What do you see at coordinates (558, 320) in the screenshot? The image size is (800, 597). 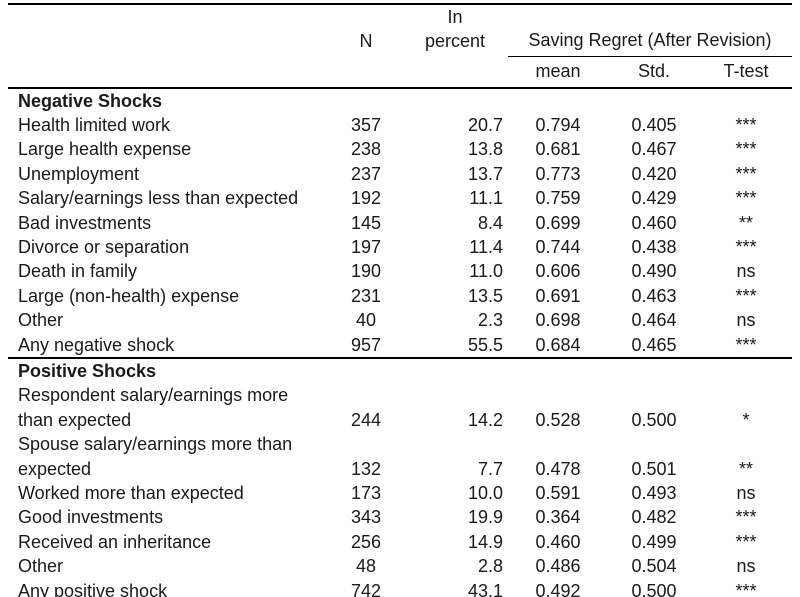 I see `cell-mean: 0.698` at bounding box center [558, 320].